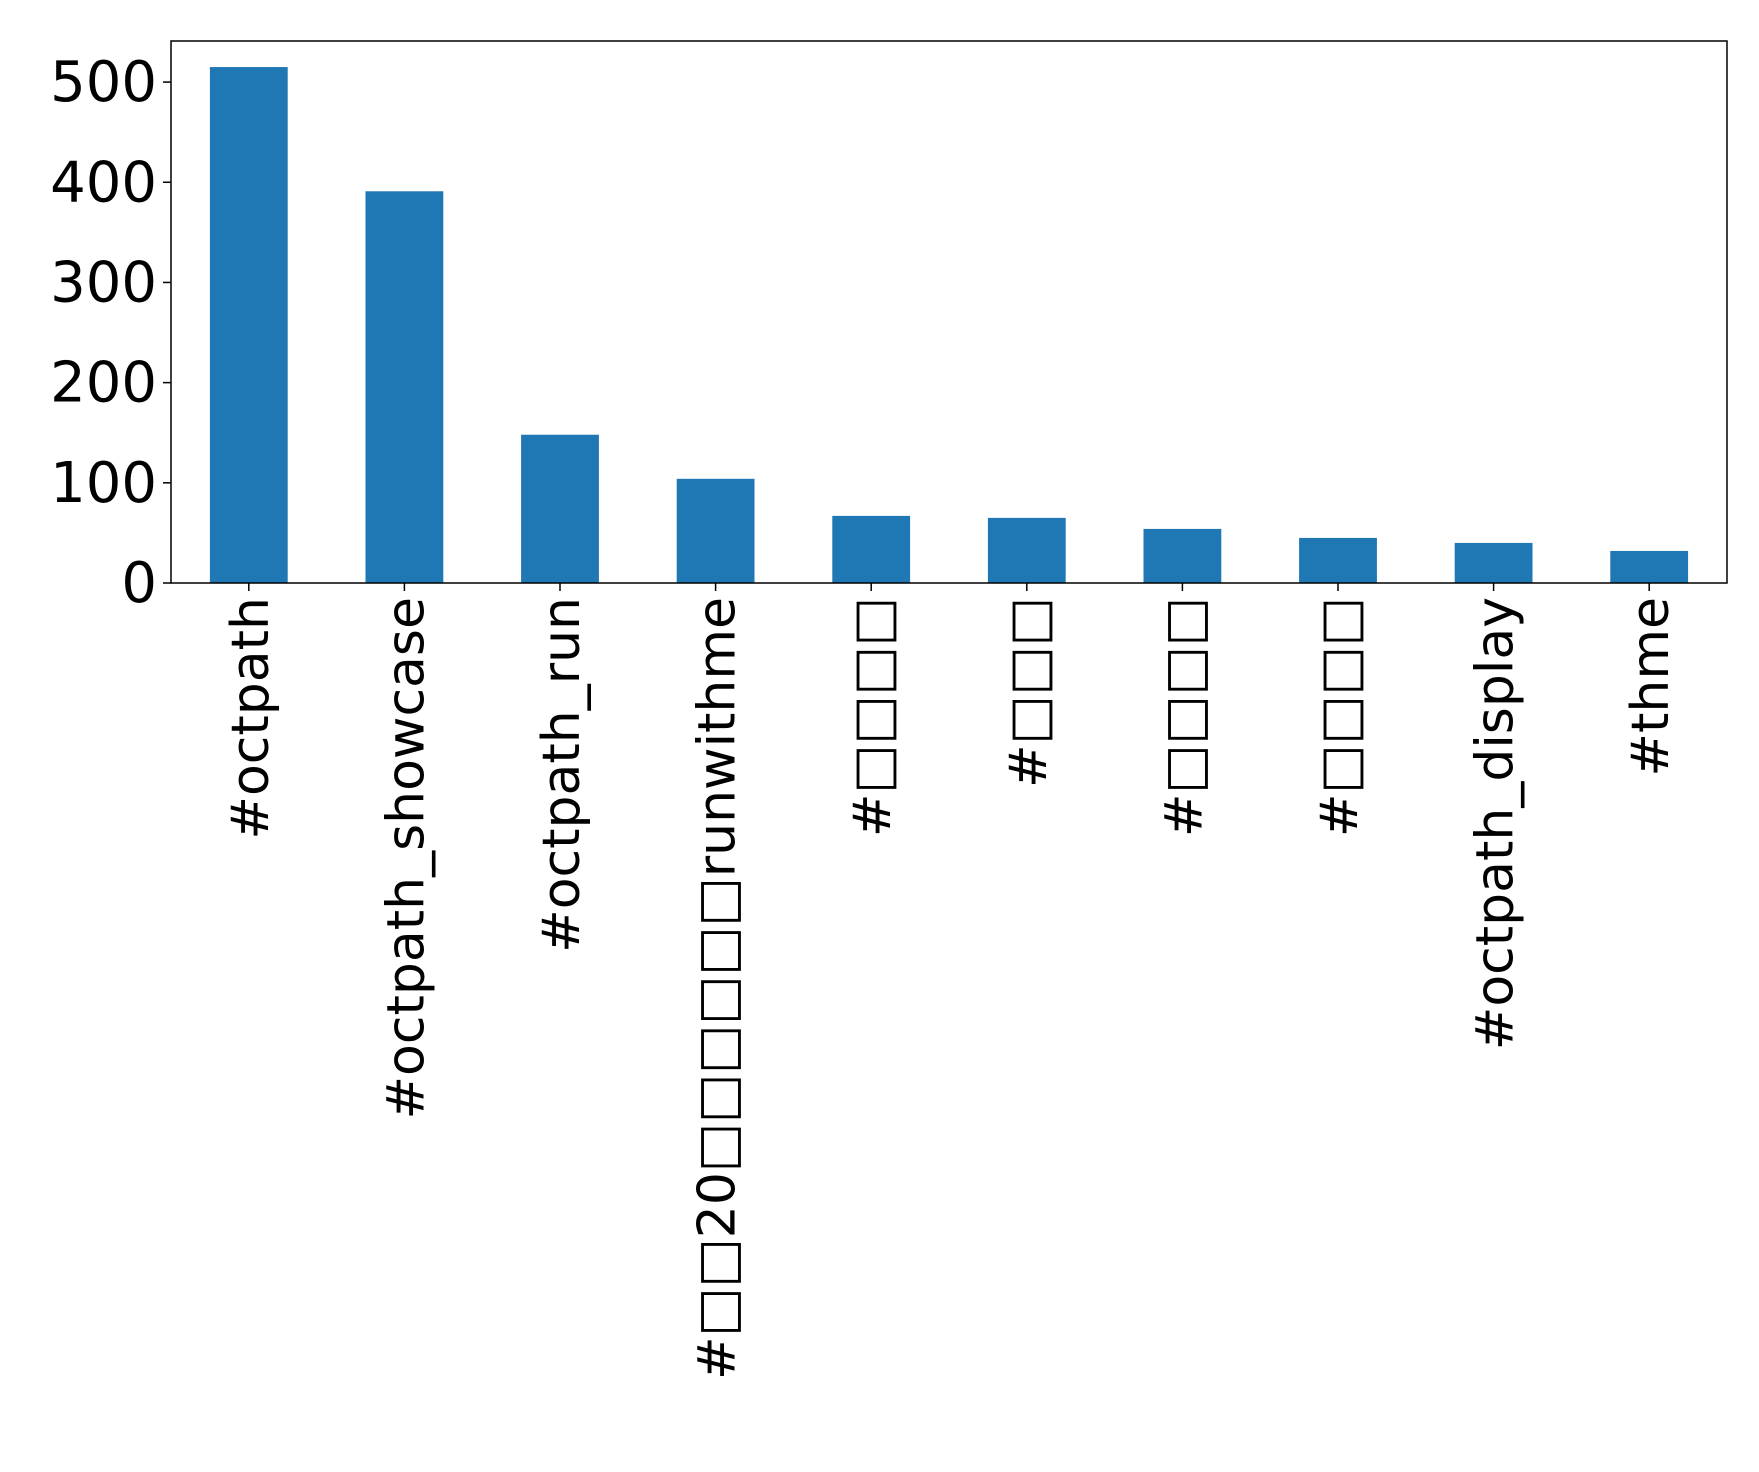  Describe the element at coordinates (1651, 687) in the screenshot. I see `x-tick-label: #thme` at that location.